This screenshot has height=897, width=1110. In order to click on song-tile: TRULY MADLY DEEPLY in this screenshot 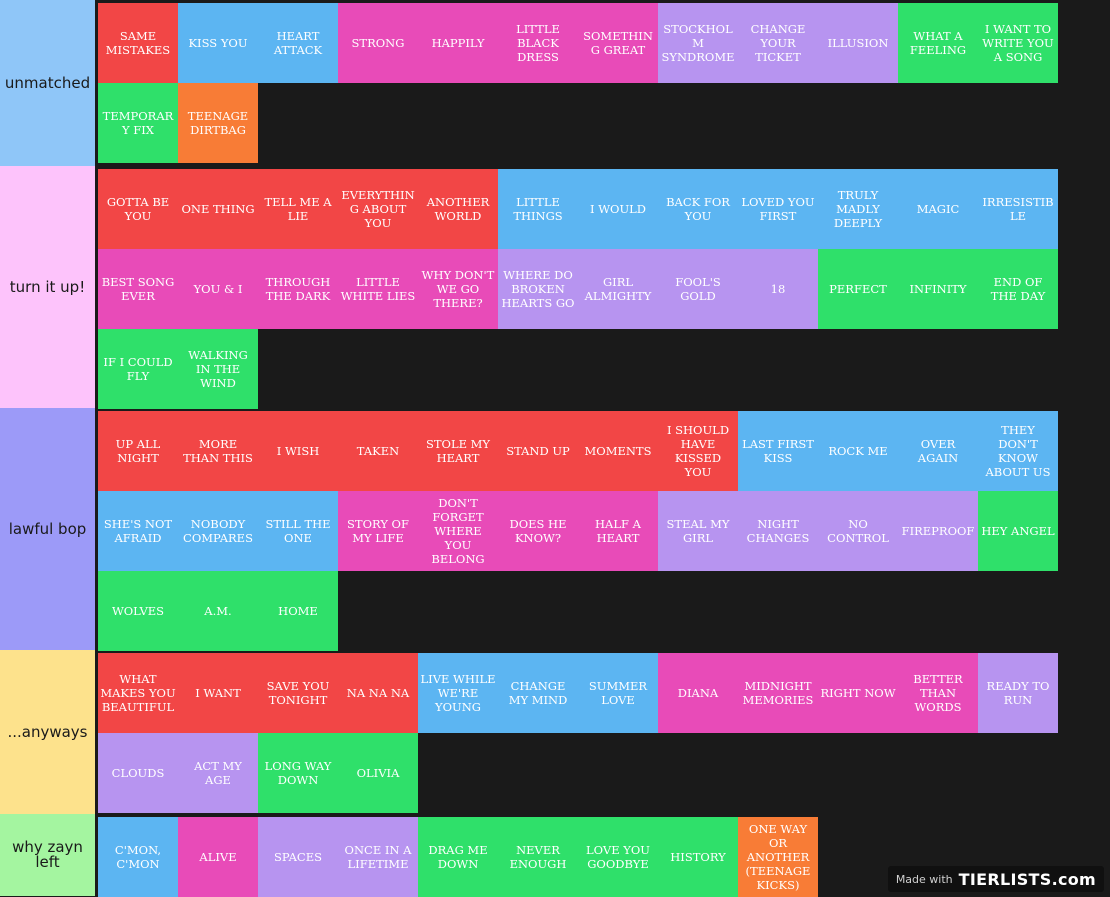, I will do `click(858, 209)`.